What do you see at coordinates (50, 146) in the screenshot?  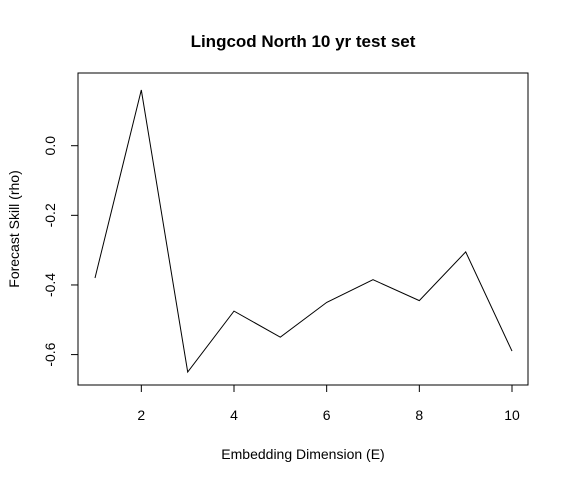 I see `y-tick-label: 0.0` at bounding box center [50, 146].